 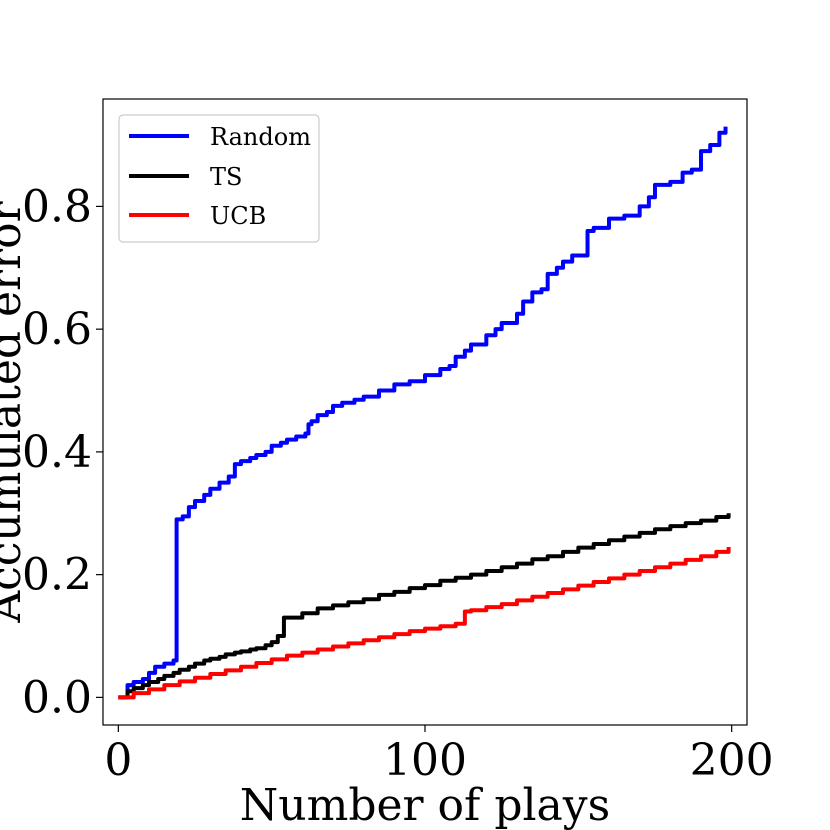 I want to click on legend-label-ts: TS, so click(x=226, y=177).